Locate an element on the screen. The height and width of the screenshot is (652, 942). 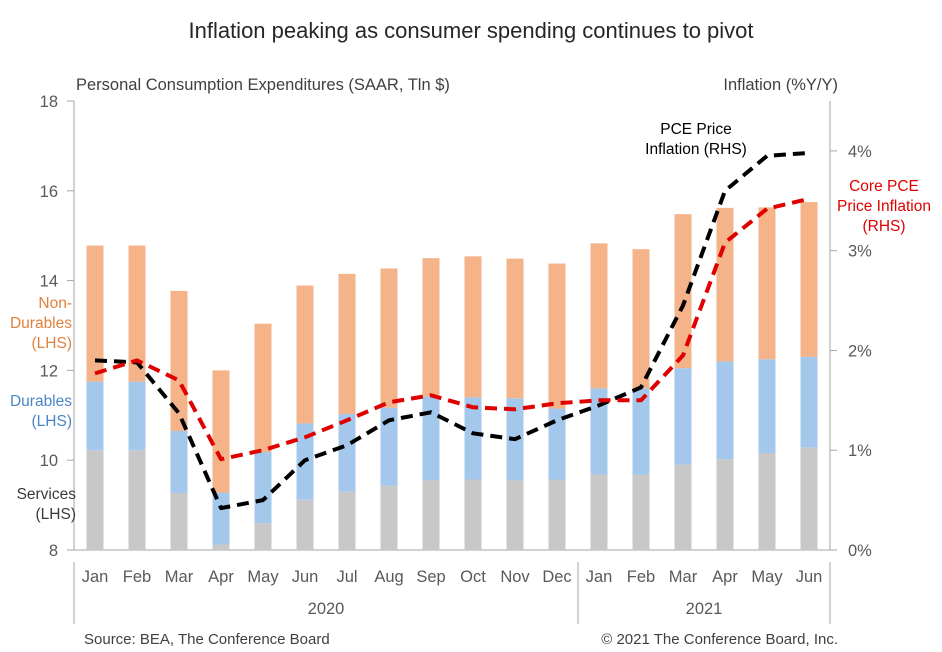
month-label: Aug is located at coordinates (388, 577).